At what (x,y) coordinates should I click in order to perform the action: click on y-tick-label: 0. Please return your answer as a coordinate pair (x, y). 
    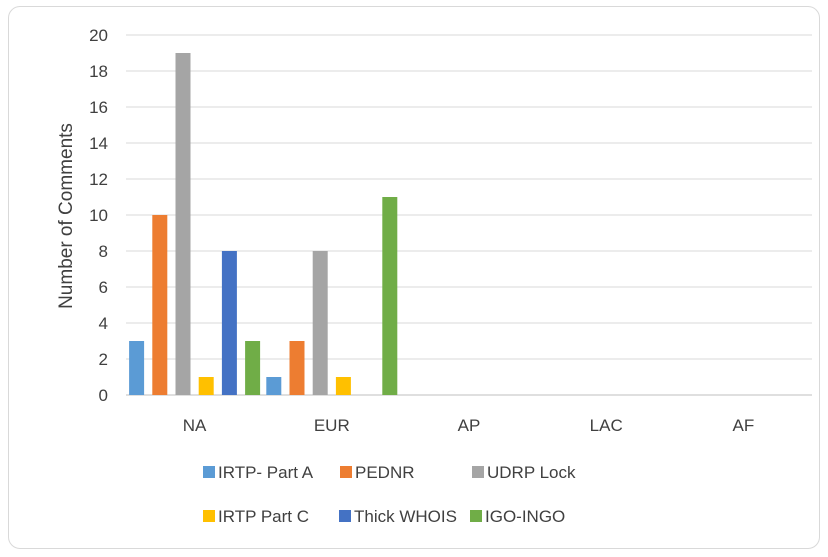
    Looking at the image, I should click on (103, 395).